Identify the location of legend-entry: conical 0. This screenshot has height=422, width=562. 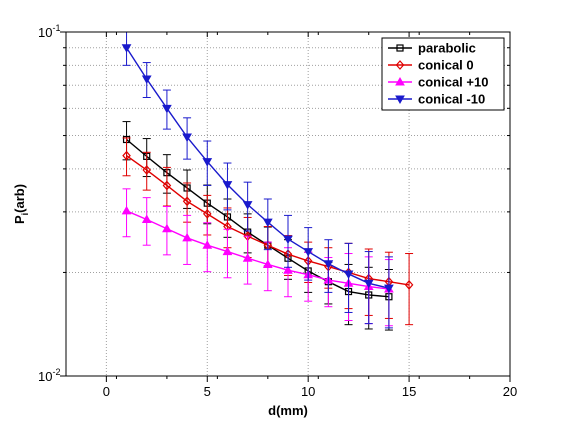
(431, 65).